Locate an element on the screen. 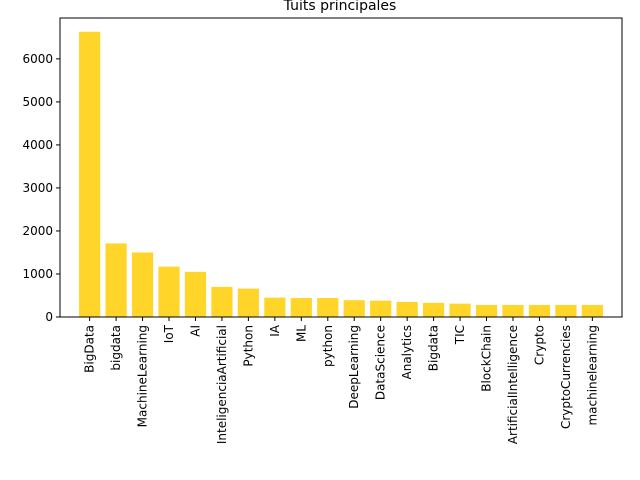 The image size is (640, 480). x-tick-label: Crypto is located at coordinates (539, 345).